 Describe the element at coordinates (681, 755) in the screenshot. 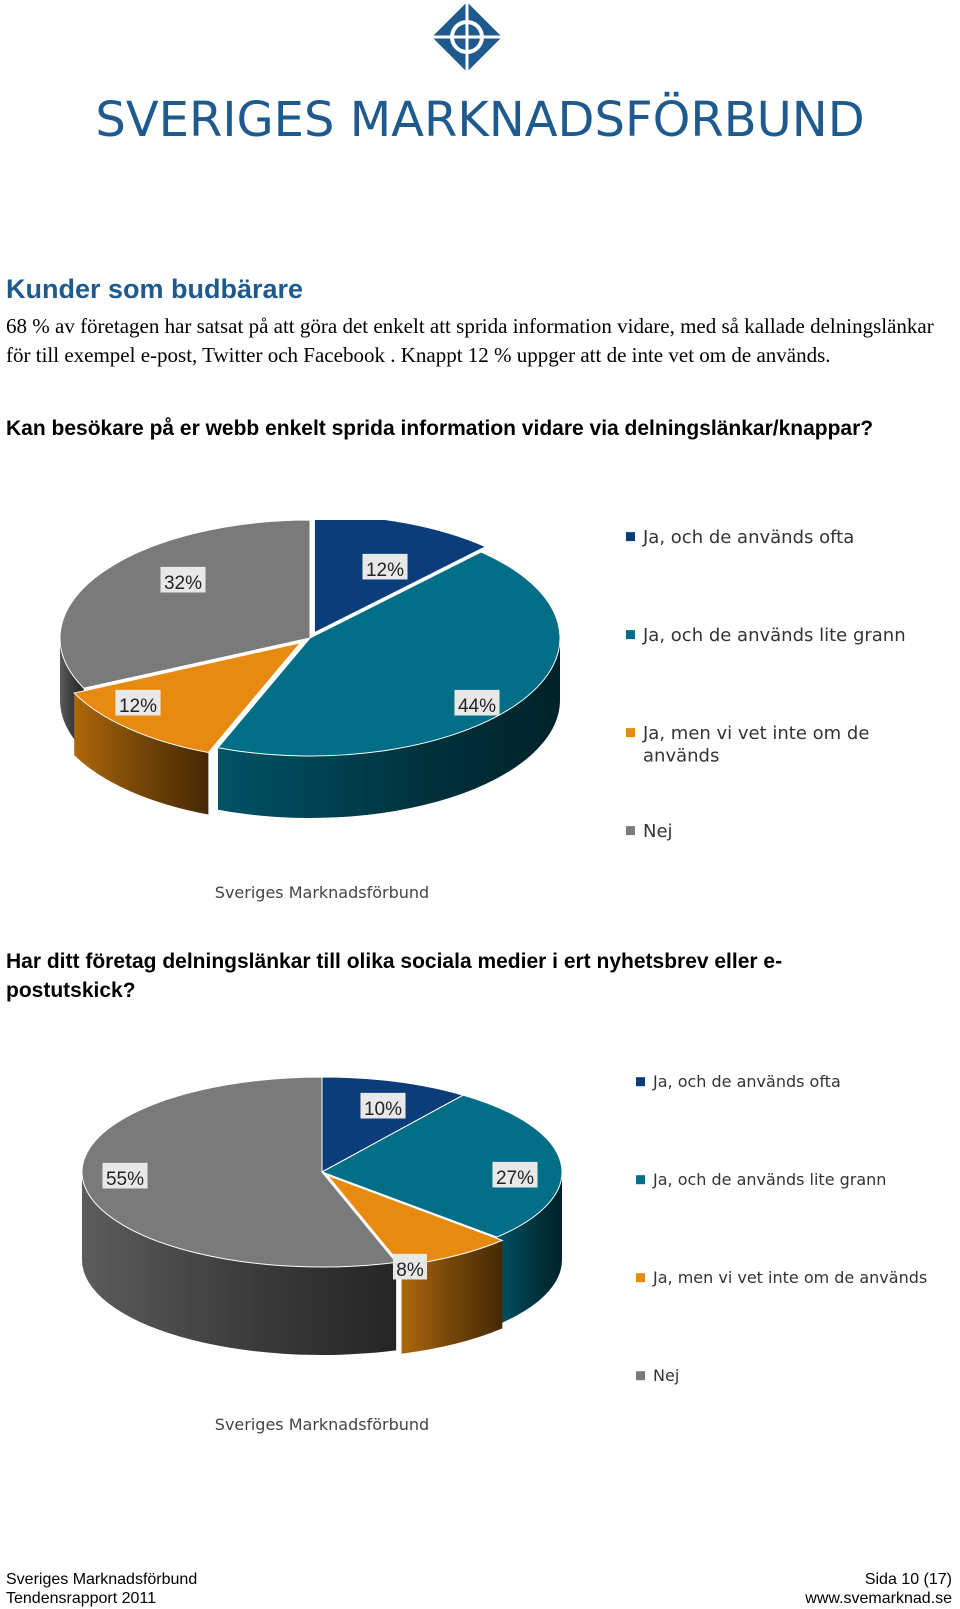

I see `legend-label-2: används` at that location.